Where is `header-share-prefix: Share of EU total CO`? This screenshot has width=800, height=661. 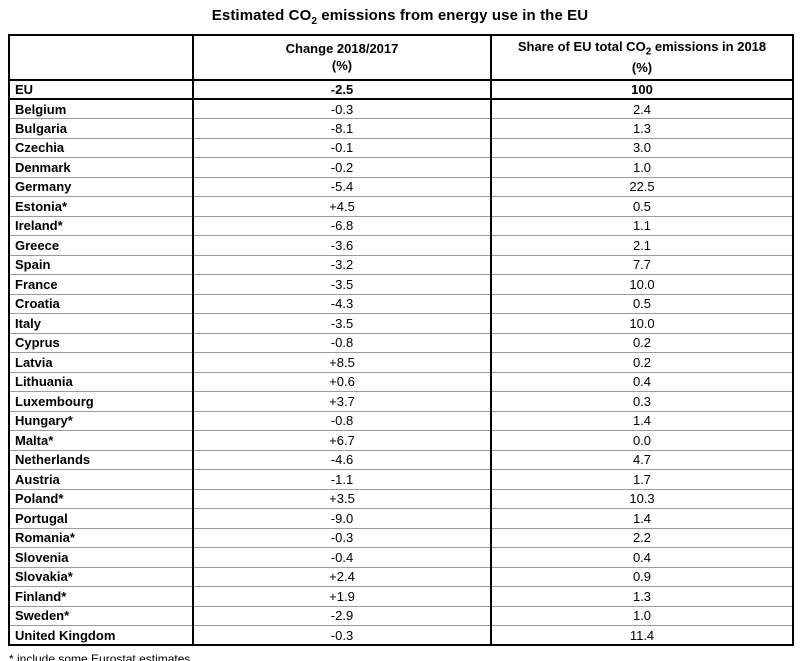 header-share-prefix: Share of EU total CO is located at coordinates (581, 46).